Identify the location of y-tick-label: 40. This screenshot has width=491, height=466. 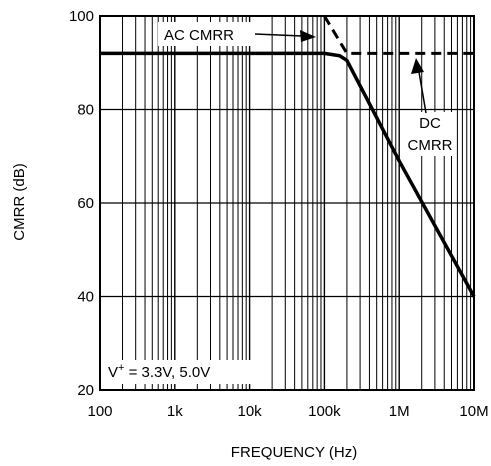
(85, 297).